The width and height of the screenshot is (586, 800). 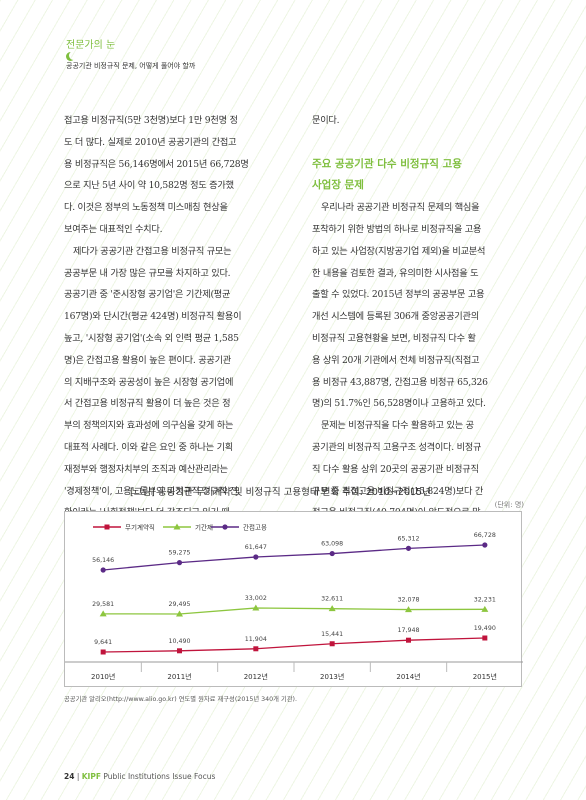 What do you see at coordinates (408, 600) in the screenshot?
I see `data-label: 32,078` at bounding box center [408, 600].